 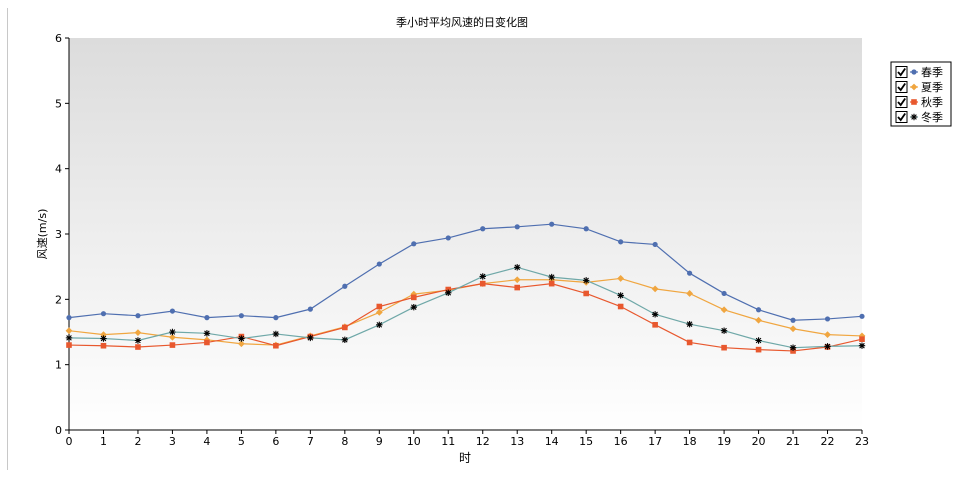 What do you see at coordinates (517, 441) in the screenshot?
I see `x-tick-label: 13` at bounding box center [517, 441].